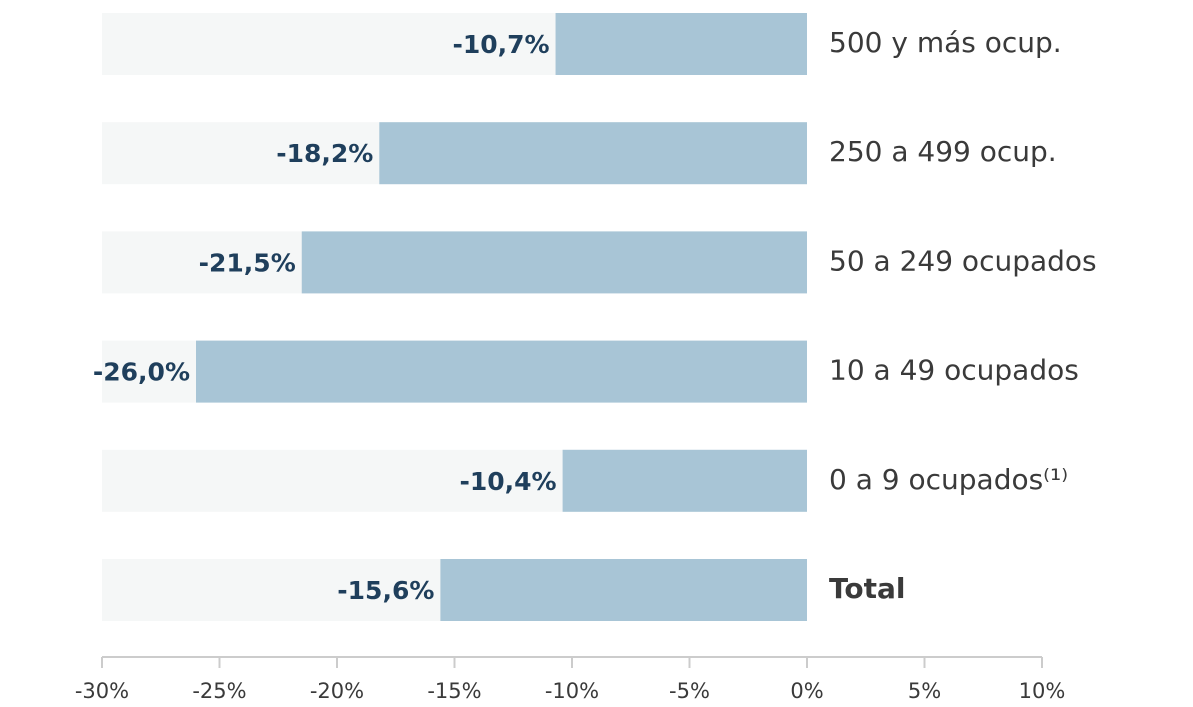 The width and height of the screenshot is (1193, 707). What do you see at coordinates (247, 262) in the screenshot?
I see `value-label: -21,5%` at bounding box center [247, 262].